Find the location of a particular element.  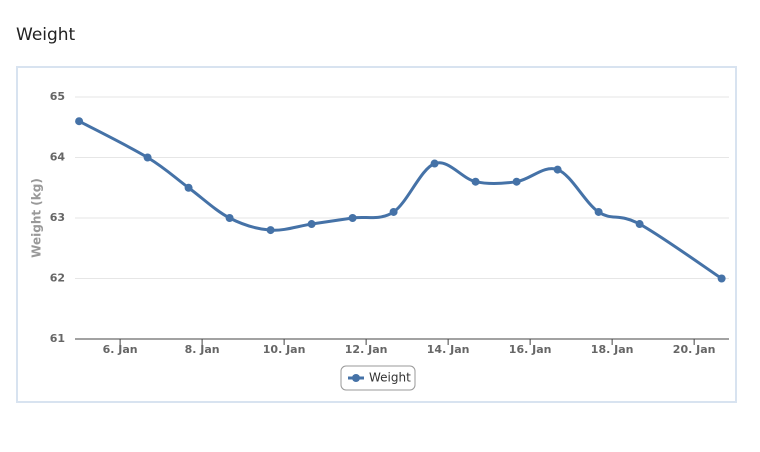

x-tick-label: 6. Jan is located at coordinates (120, 349).